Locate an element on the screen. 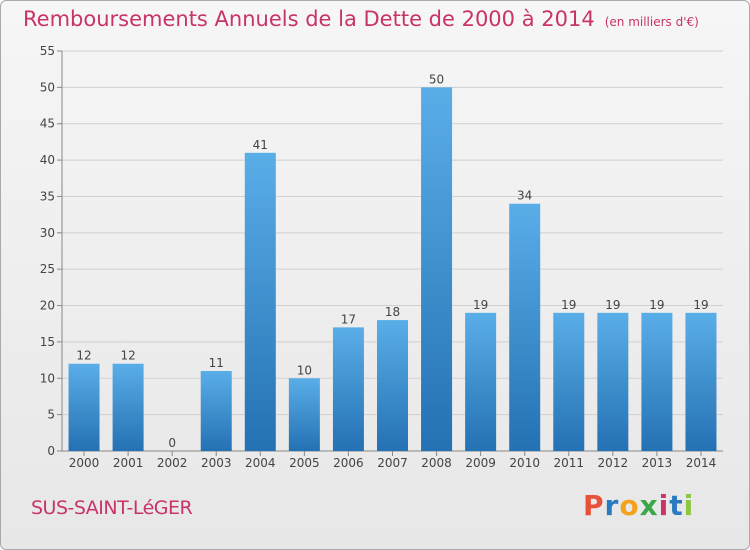 The width and height of the screenshot is (750, 550). x-tick-label: 2010 is located at coordinates (524, 463).